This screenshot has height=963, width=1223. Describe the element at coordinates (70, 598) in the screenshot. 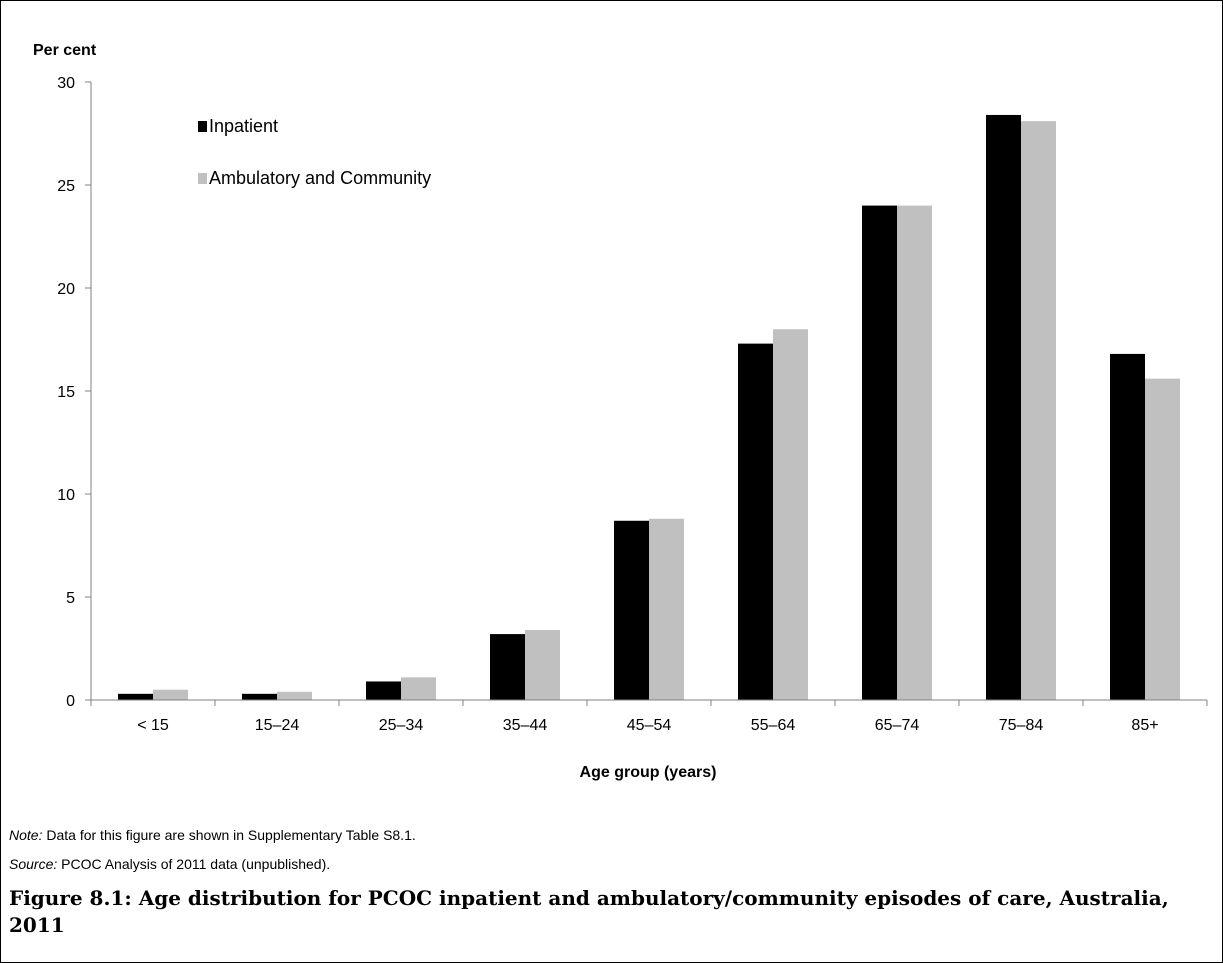

I see `y-tick-label-1: 5` at that location.